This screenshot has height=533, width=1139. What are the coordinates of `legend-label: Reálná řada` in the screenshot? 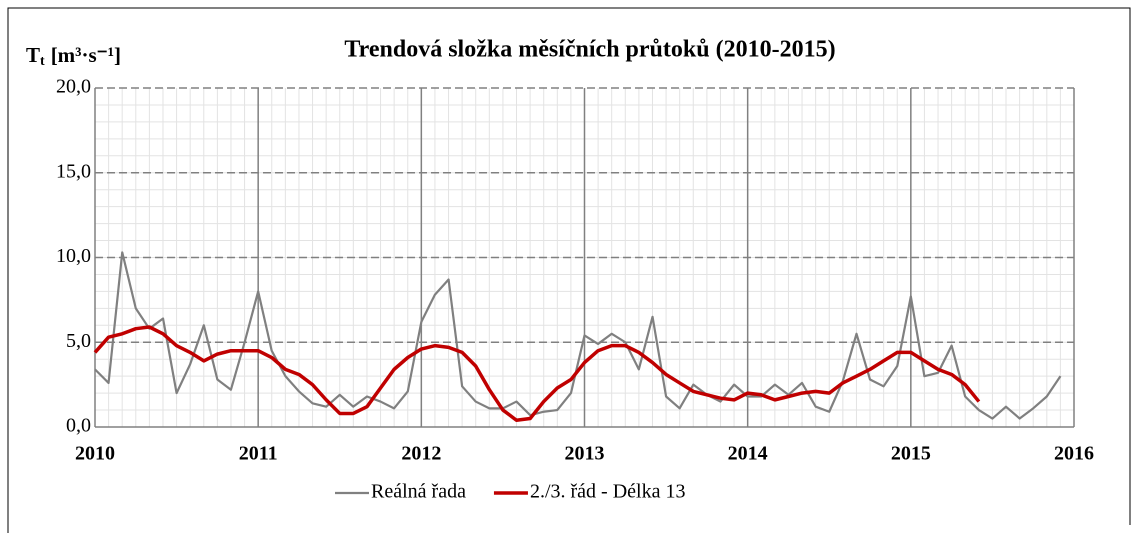 It's located at (418, 492).